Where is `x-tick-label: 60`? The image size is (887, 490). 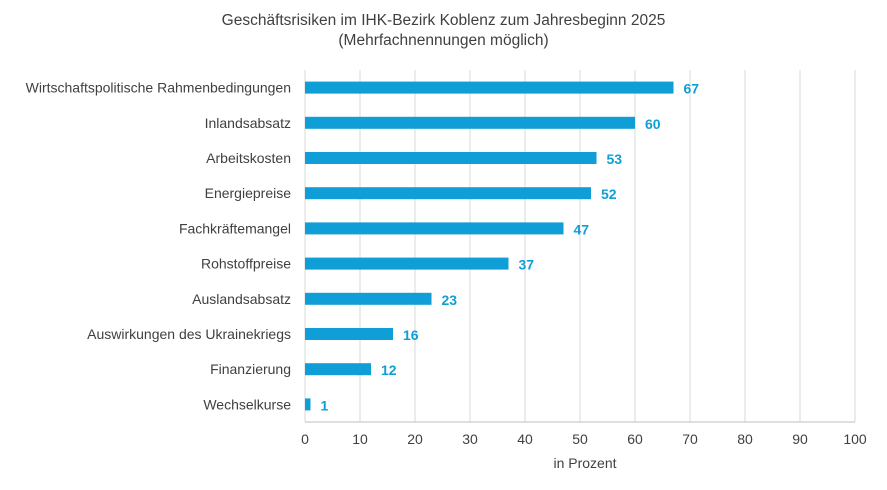
x-tick-label: 60 is located at coordinates (635, 439).